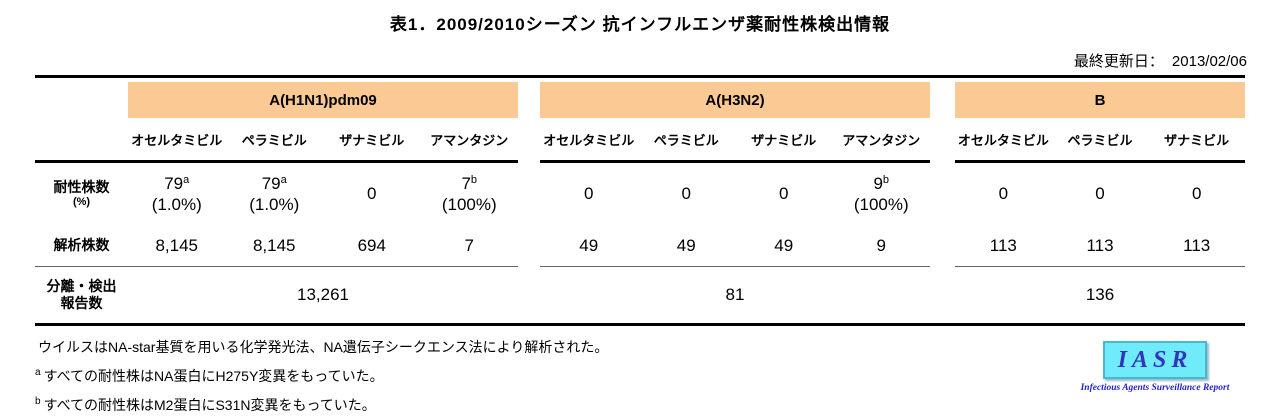  What do you see at coordinates (209, 375) in the screenshot?
I see `footnote-a: a すべての耐性株はNA蛋白にH275Y変異をもっていた。` at bounding box center [209, 375].